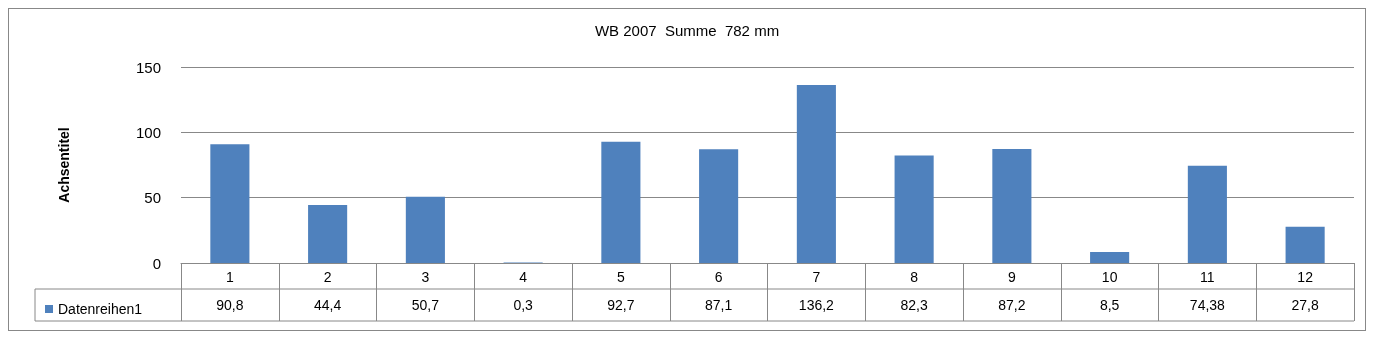 Image resolution: width=1374 pixels, height=339 pixels. I want to click on y-tick-label: 100, so click(148, 132).